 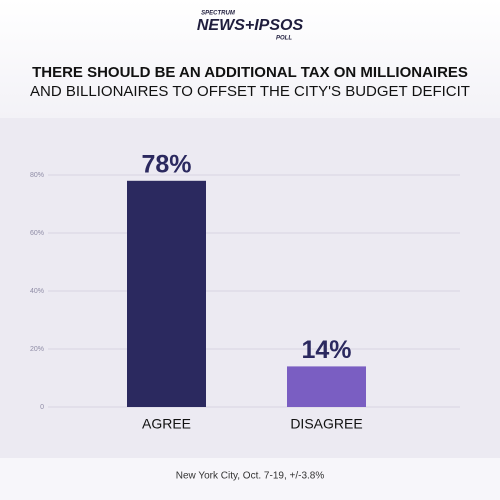 I want to click on logo-bottom: POLL, so click(x=284, y=39).